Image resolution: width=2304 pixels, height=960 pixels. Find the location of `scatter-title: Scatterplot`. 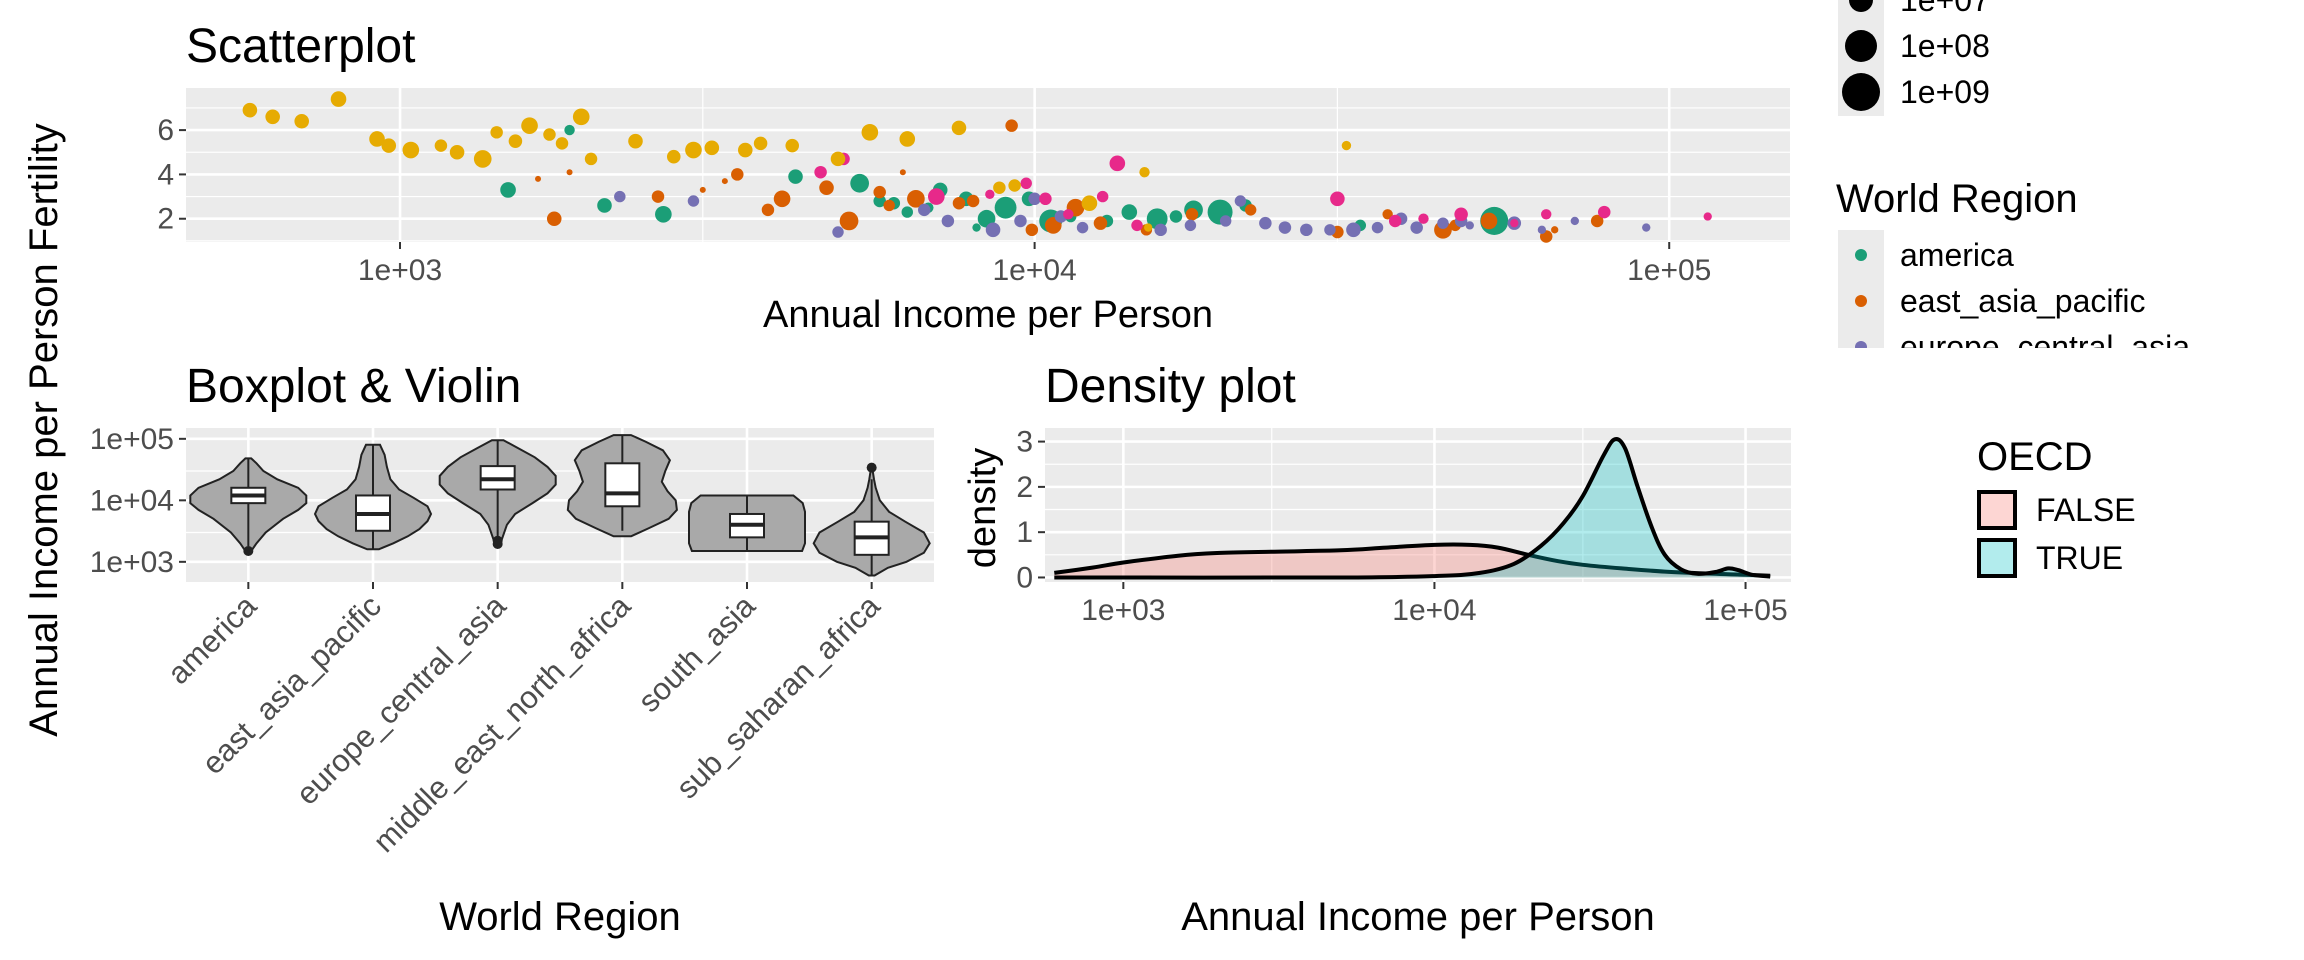

scatter-title: Scatterplot is located at coordinates (300, 46).